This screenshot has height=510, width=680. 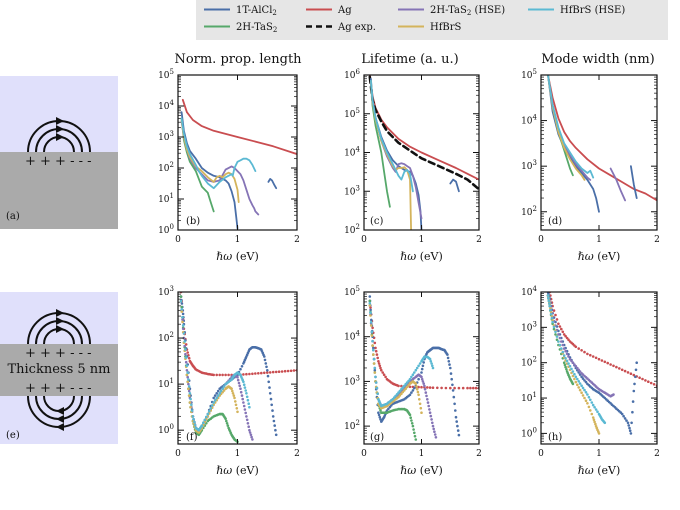 What do you see at coordinates (479, 454) in the screenshot?
I see `x-tick-label: 2` at bounding box center [479, 454].